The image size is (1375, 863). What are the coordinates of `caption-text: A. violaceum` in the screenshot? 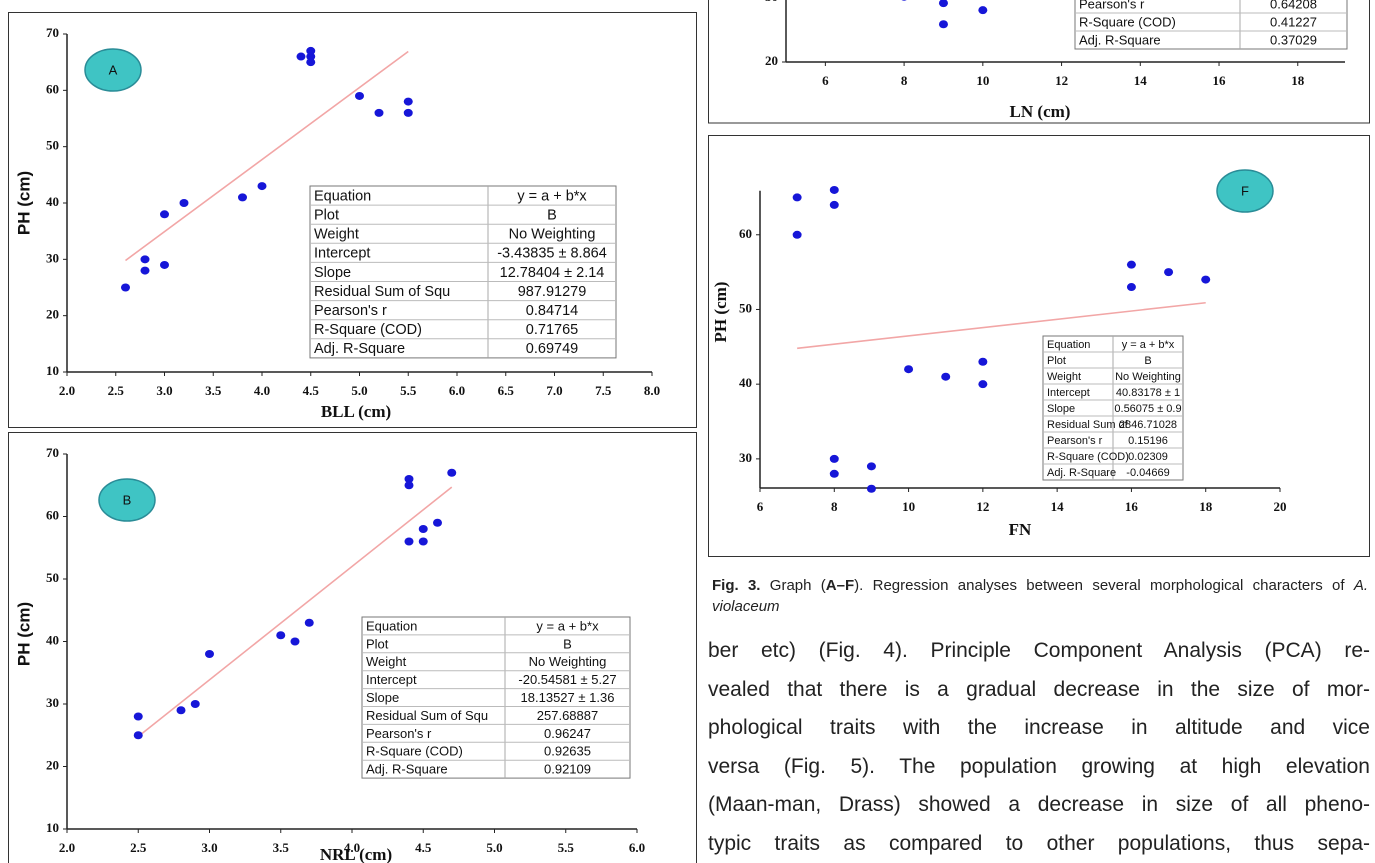 It's located at (1040, 596).